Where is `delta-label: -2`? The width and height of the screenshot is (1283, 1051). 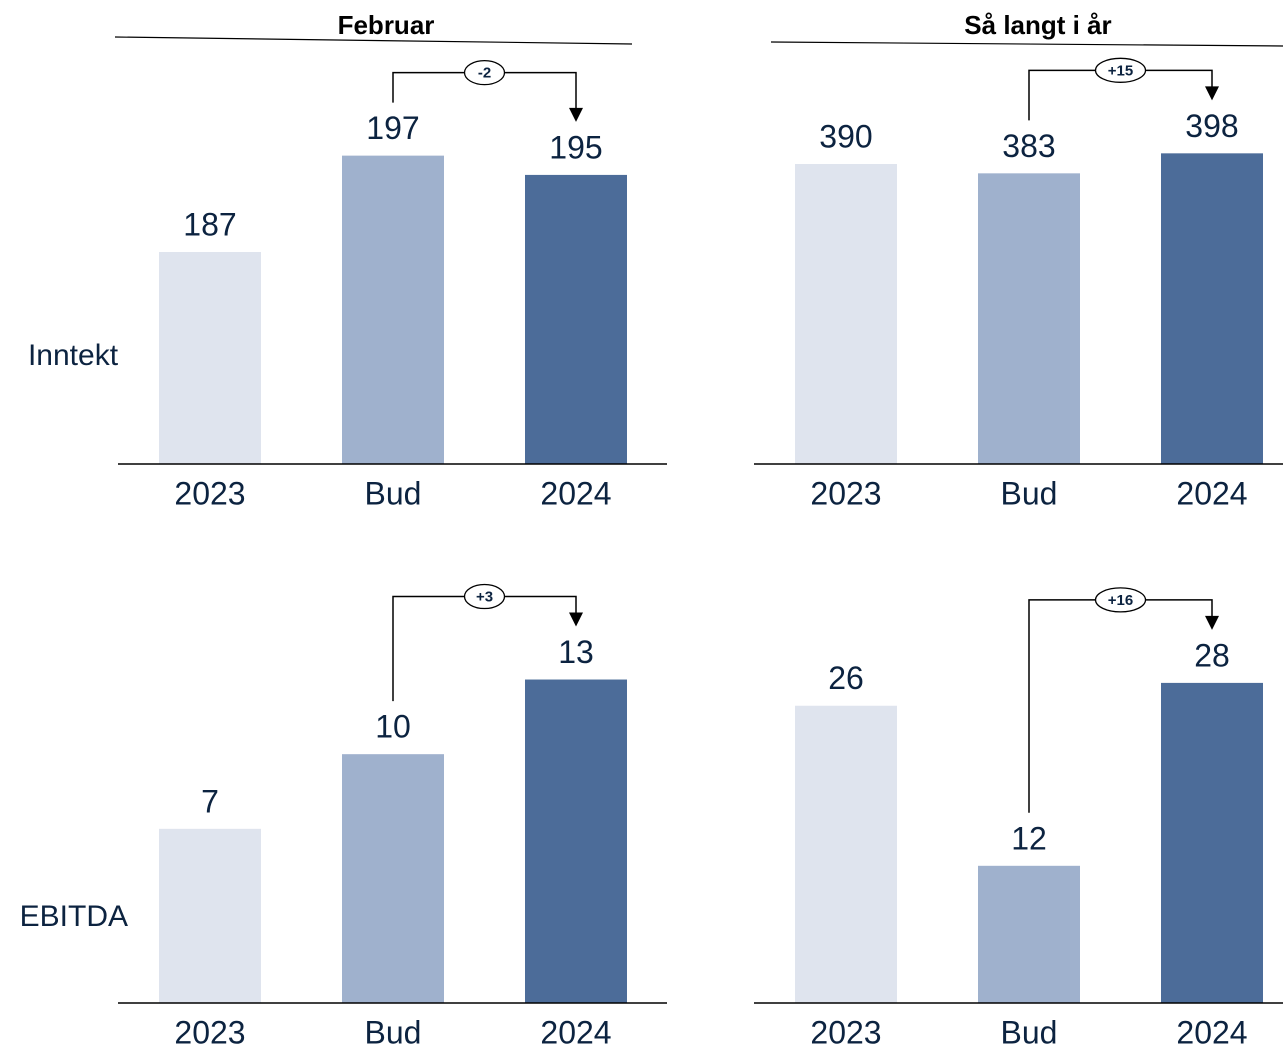
delta-label: -2 is located at coordinates (484, 73).